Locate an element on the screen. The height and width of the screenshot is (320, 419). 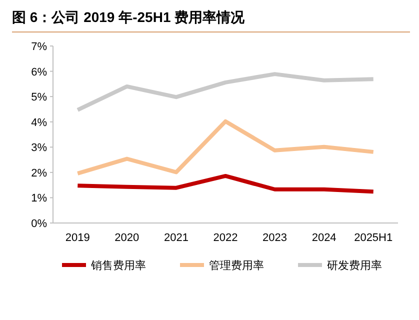
x-tick-label: 2020 is located at coordinates (127, 238).